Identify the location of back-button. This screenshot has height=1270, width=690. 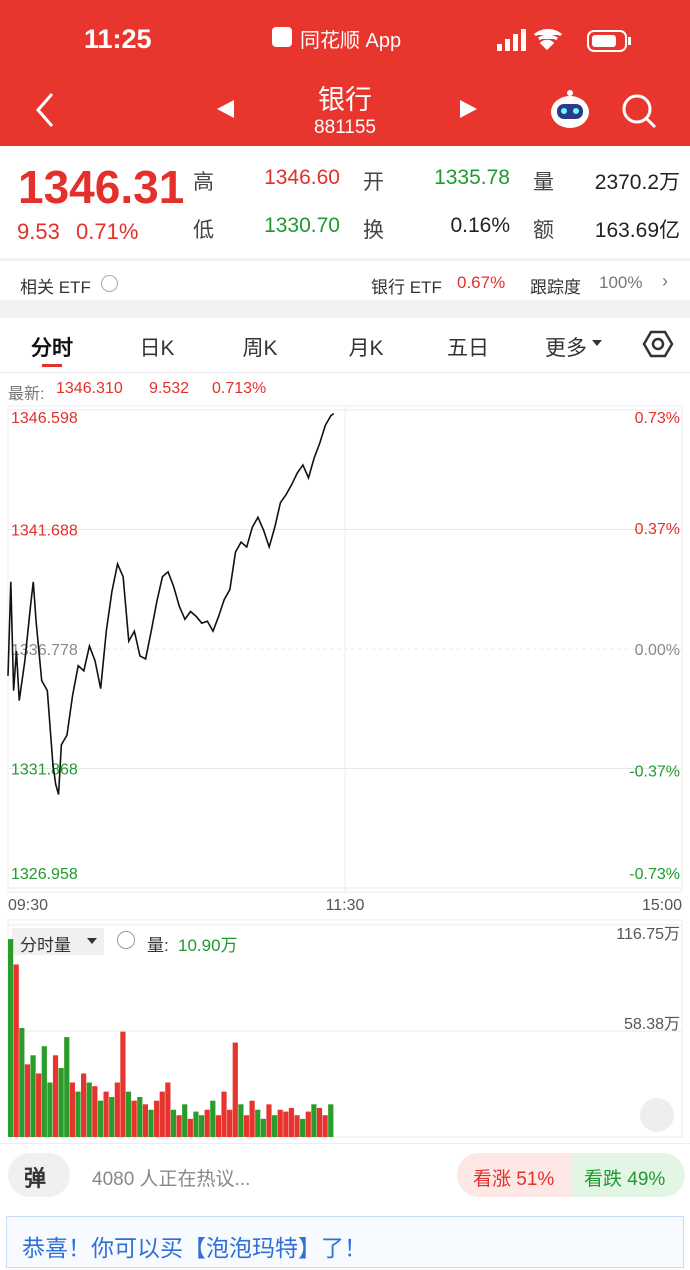
(45, 110).